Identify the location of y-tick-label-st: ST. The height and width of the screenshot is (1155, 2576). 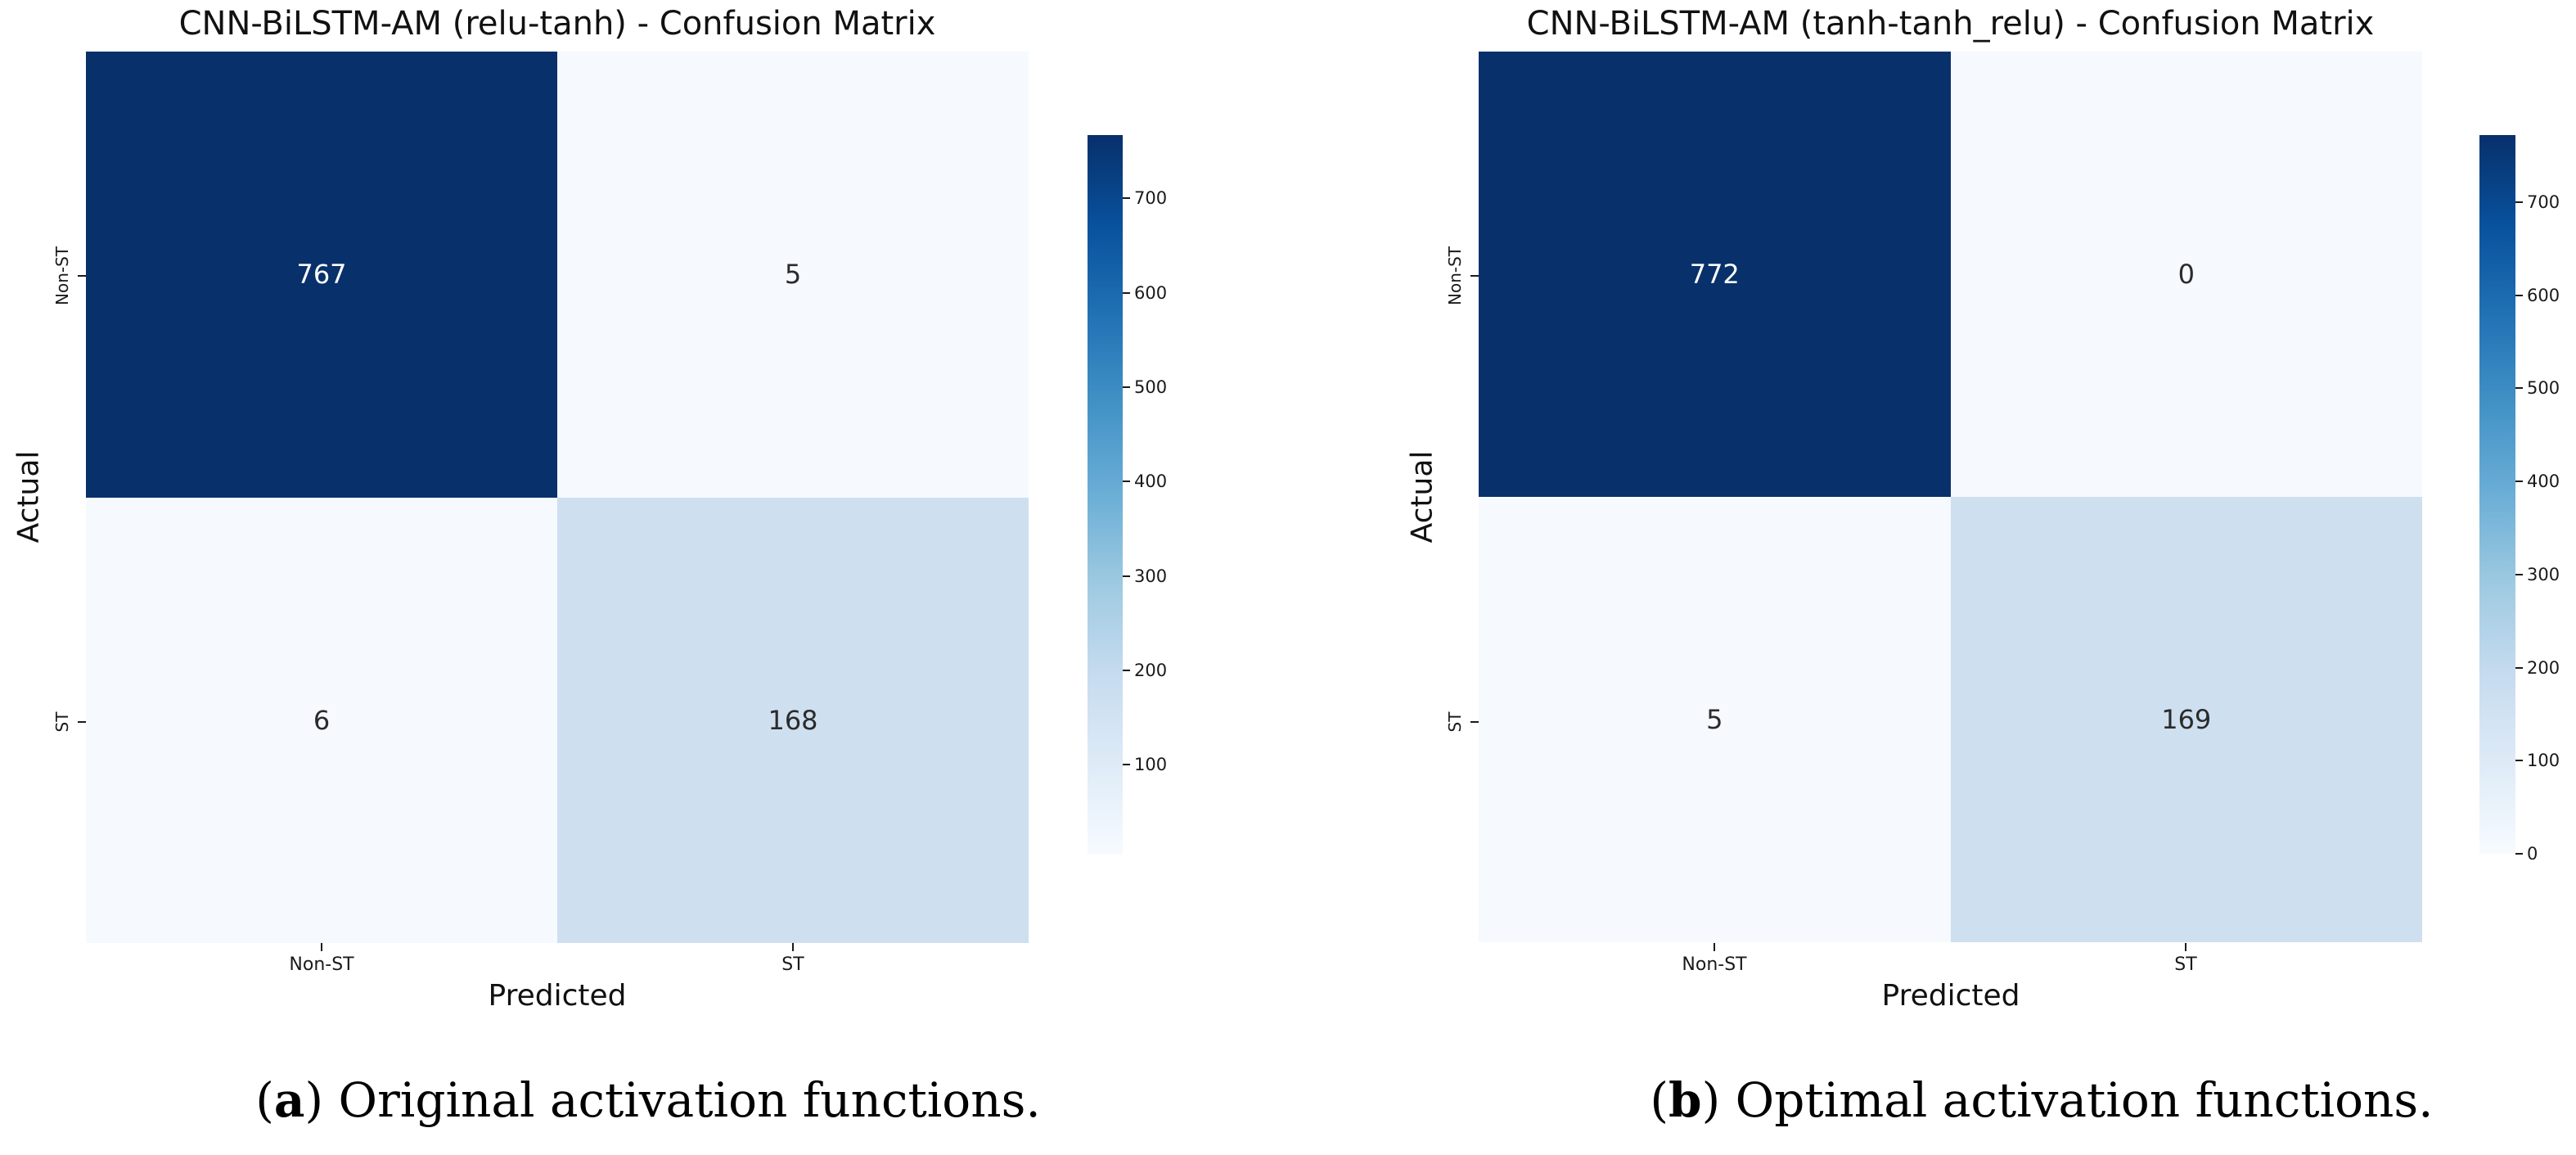
(1455, 722).